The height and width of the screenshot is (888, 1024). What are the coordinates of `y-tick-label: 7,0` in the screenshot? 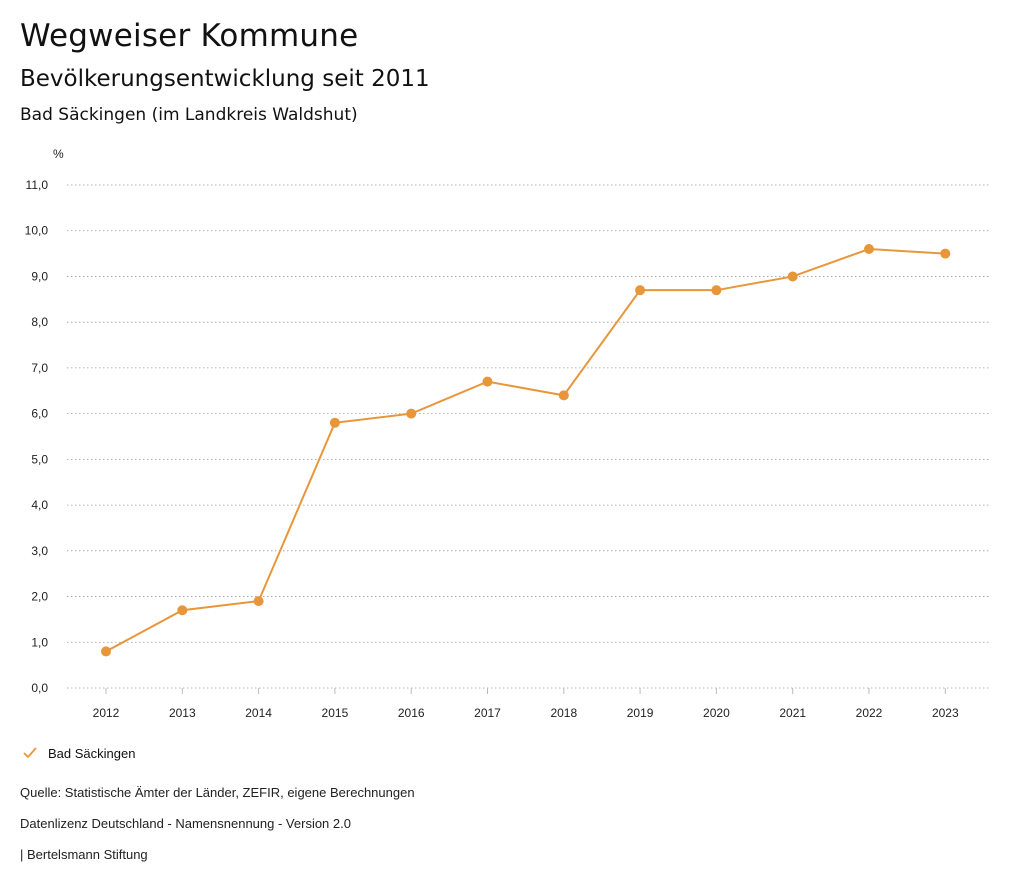 It's located at (39, 368).